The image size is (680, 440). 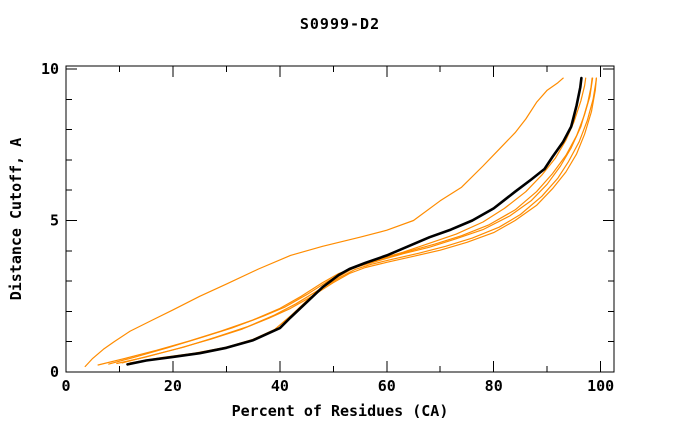 What do you see at coordinates (54, 372) in the screenshot?
I see `y-tick-label: 0` at bounding box center [54, 372].